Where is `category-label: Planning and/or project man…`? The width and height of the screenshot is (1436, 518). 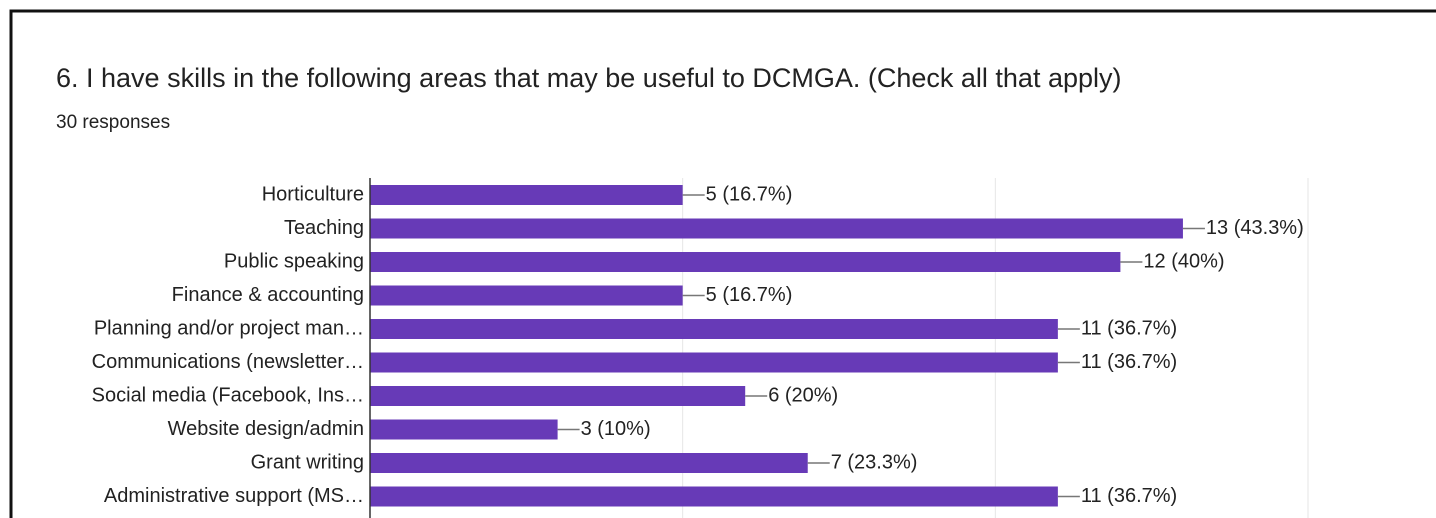 category-label: Planning and/or project man… is located at coordinates (229, 328).